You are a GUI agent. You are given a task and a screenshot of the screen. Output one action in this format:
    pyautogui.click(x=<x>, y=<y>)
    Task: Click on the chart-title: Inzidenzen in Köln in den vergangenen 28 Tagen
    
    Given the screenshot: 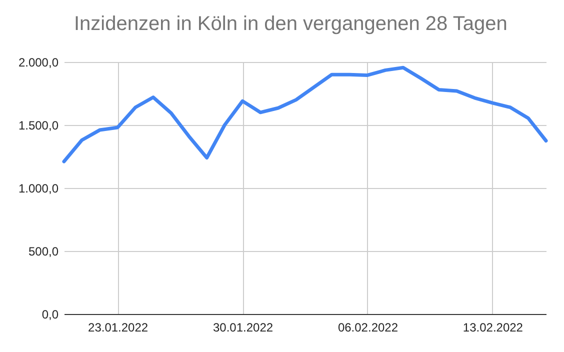 What is the action you would take?
    pyautogui.click(x=291, y=24)
    